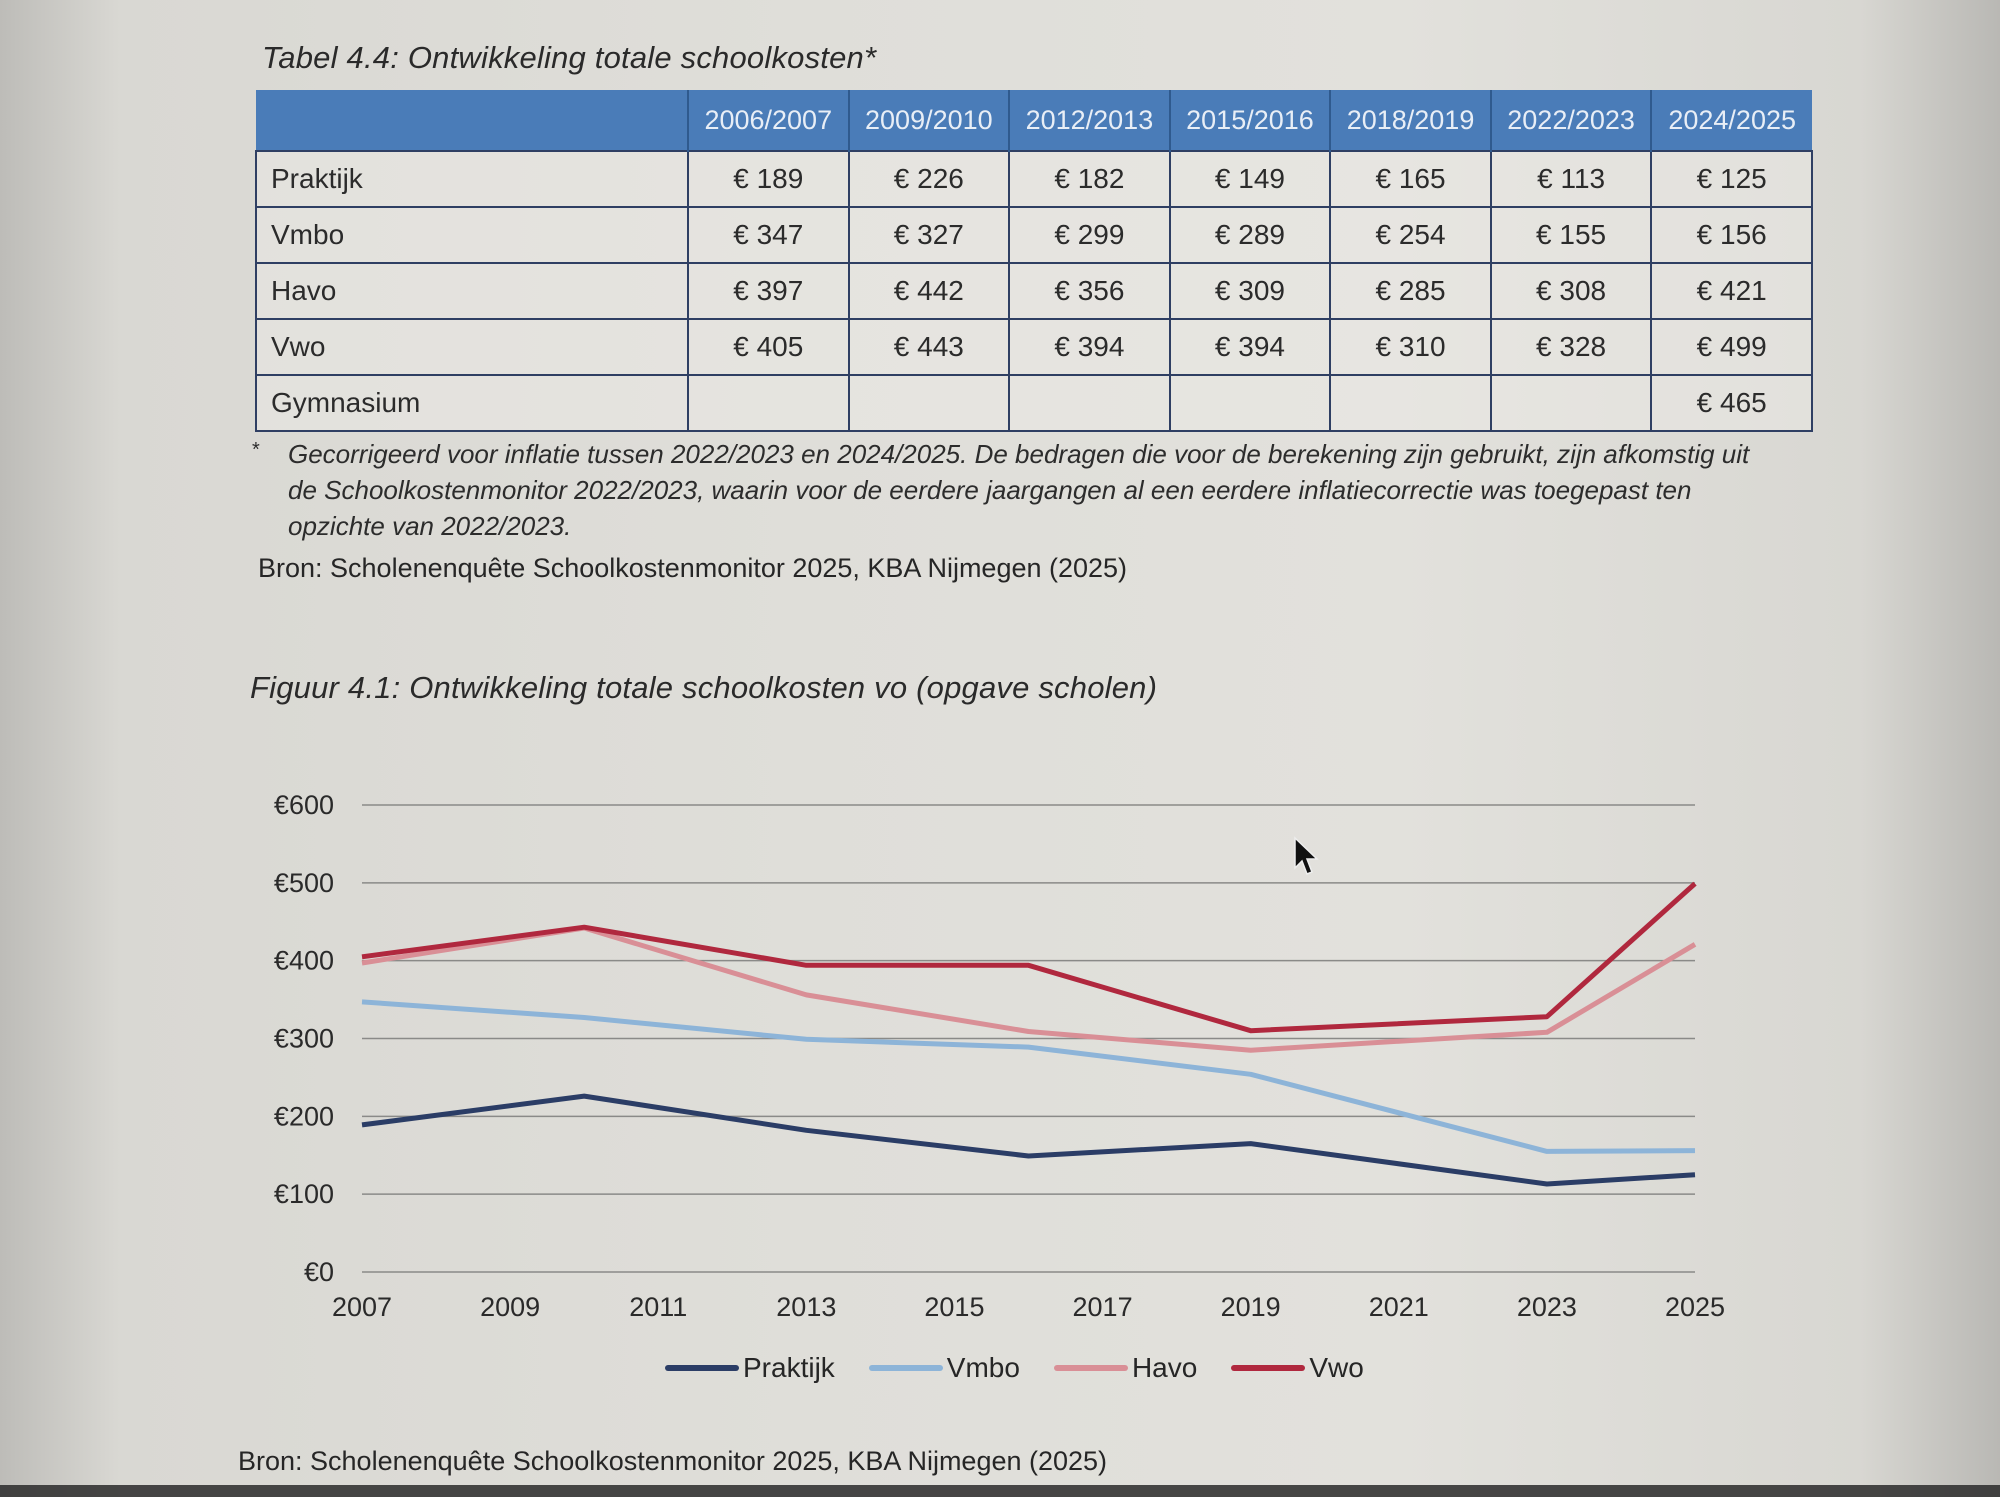 Image resolution: width=2000 pixels, height=1497 pixels. Describe the element at coordinates (768, 120) in the screenshot. I see `column-header: 2006/2007` at that location.